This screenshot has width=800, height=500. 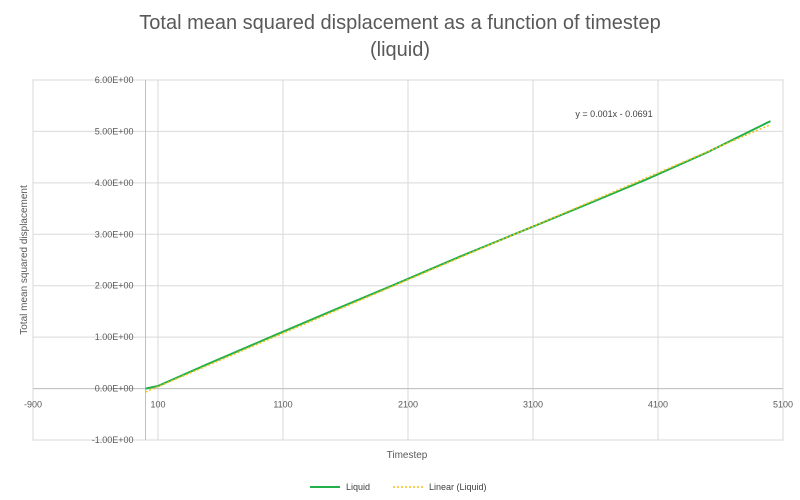 I want to click on legend-label-linear: Linear (Liquid), so click(x=458, y=487).